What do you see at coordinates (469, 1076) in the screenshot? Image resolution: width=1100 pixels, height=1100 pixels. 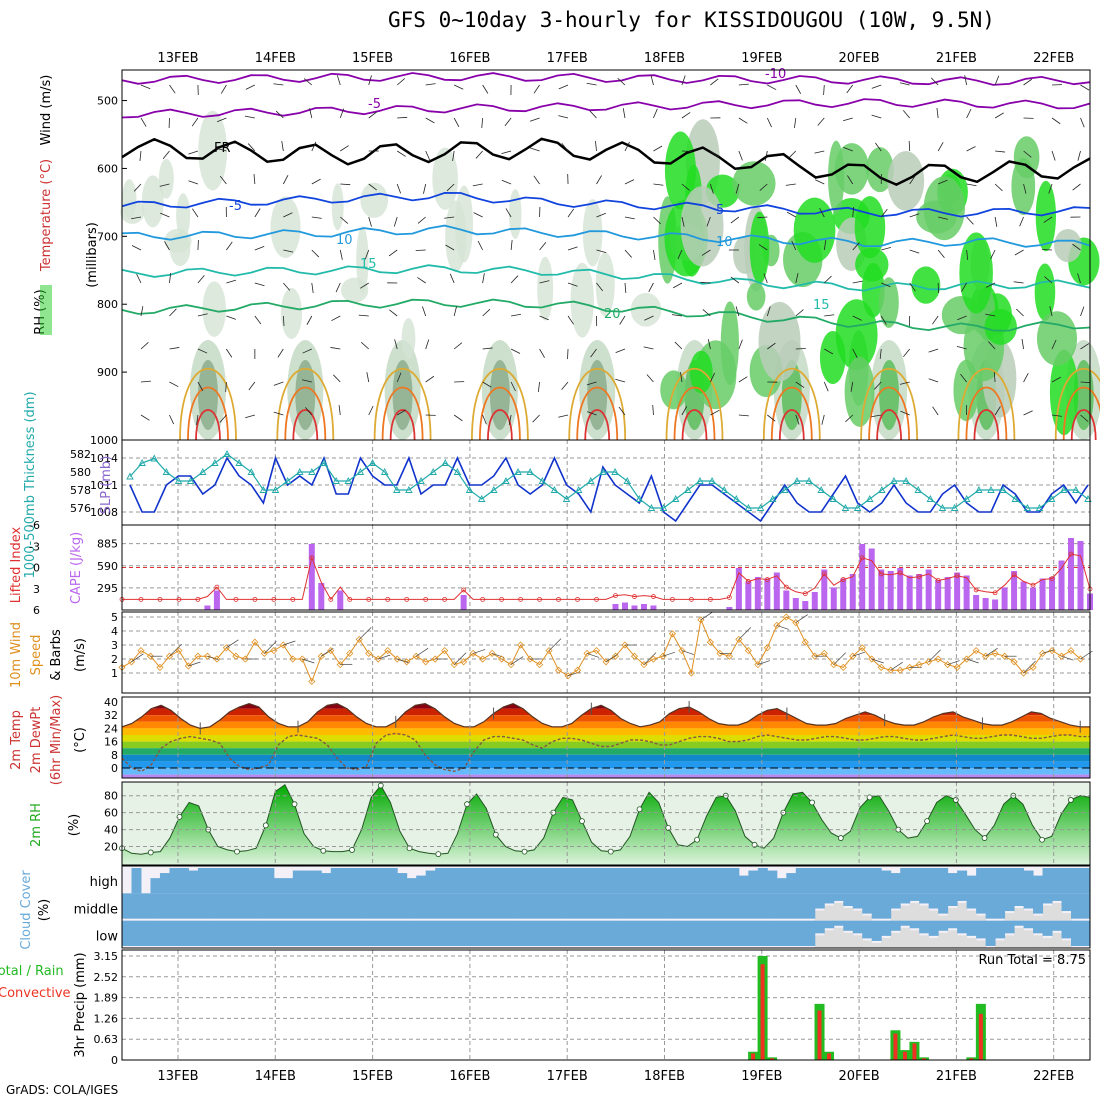 I see `bottom-date-label: 16FEB` at bounding box center [469, 1076].